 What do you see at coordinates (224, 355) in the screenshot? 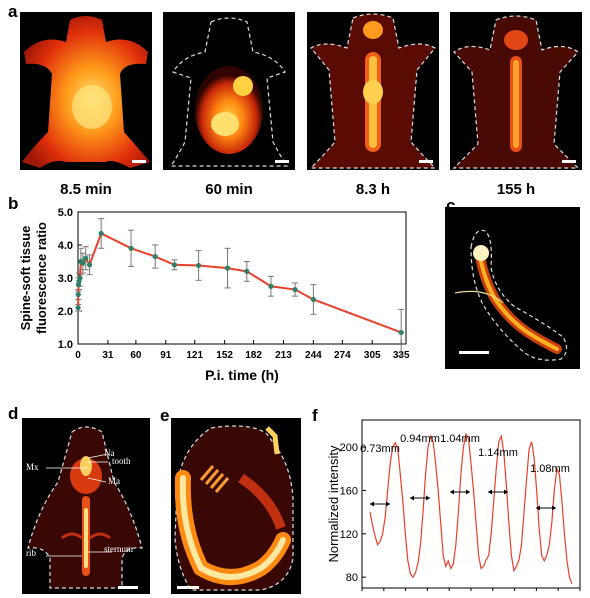
I see `x-tick-label: 152` at bounding box center [224, 355].